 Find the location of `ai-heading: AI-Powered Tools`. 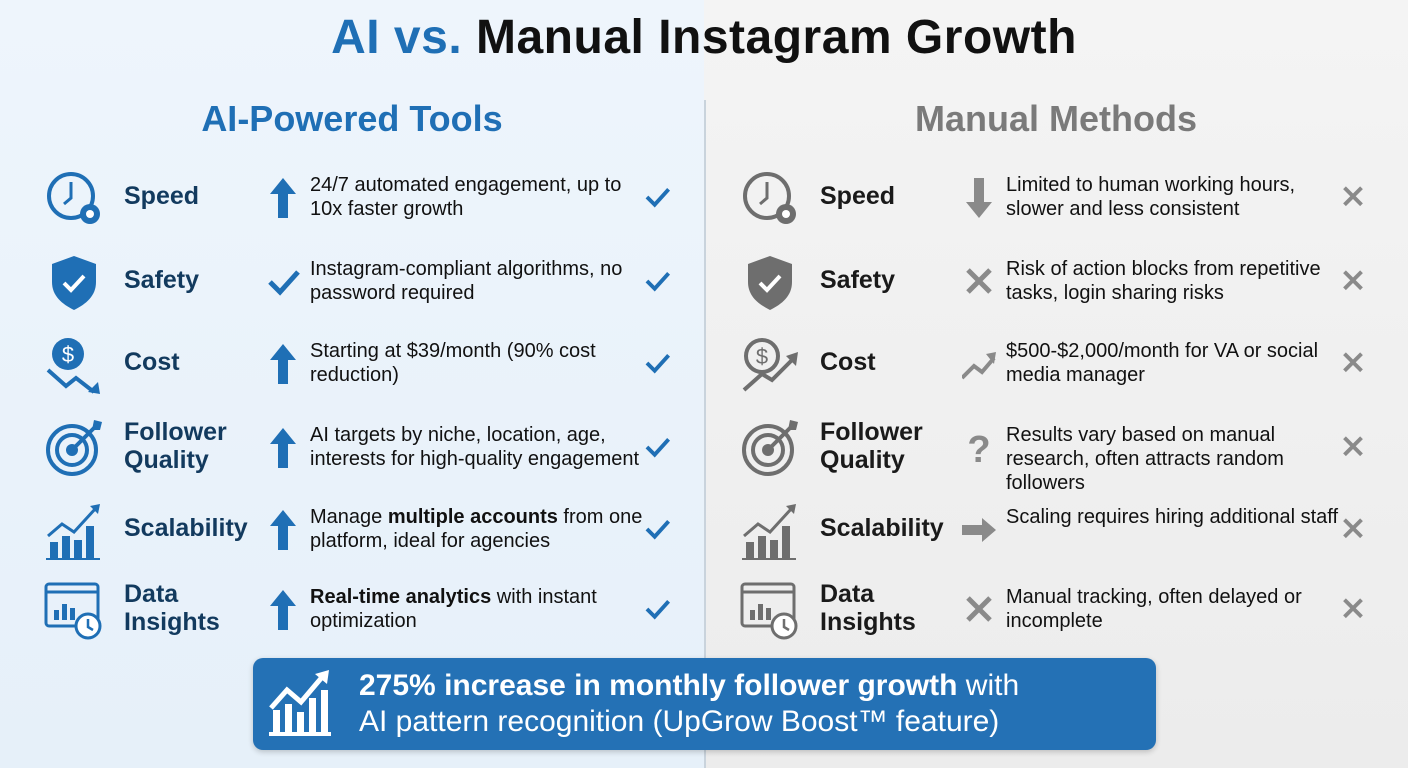

ai-heading: AI-Powered Tools is located at coordinates (352, 118).